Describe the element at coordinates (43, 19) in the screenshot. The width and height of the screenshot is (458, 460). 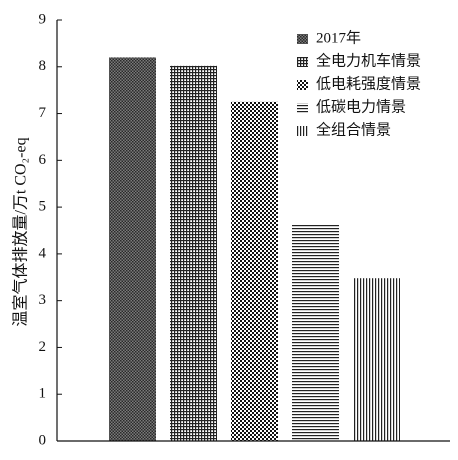
I see `y-tick-label: 9` at that location.